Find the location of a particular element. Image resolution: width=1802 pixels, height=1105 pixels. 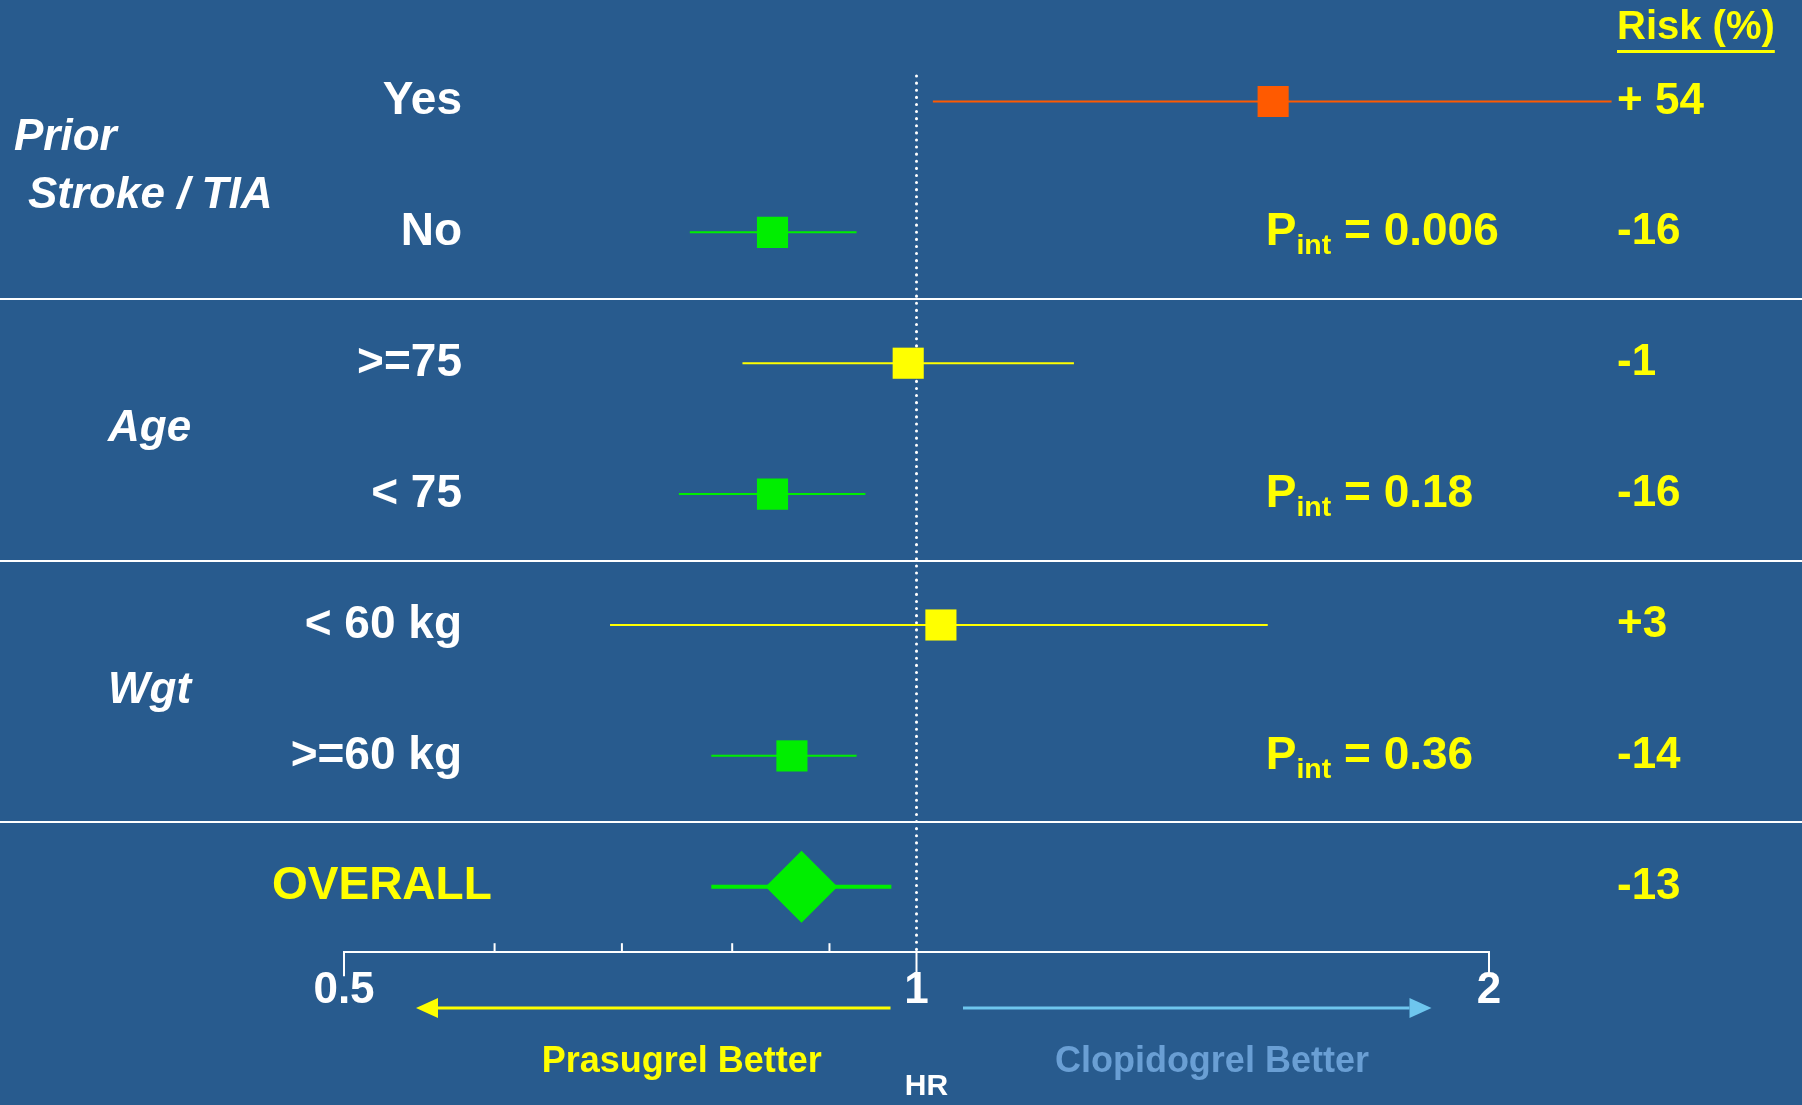

text: Clopidogrel Better is located at coordinates (1211, 1060).